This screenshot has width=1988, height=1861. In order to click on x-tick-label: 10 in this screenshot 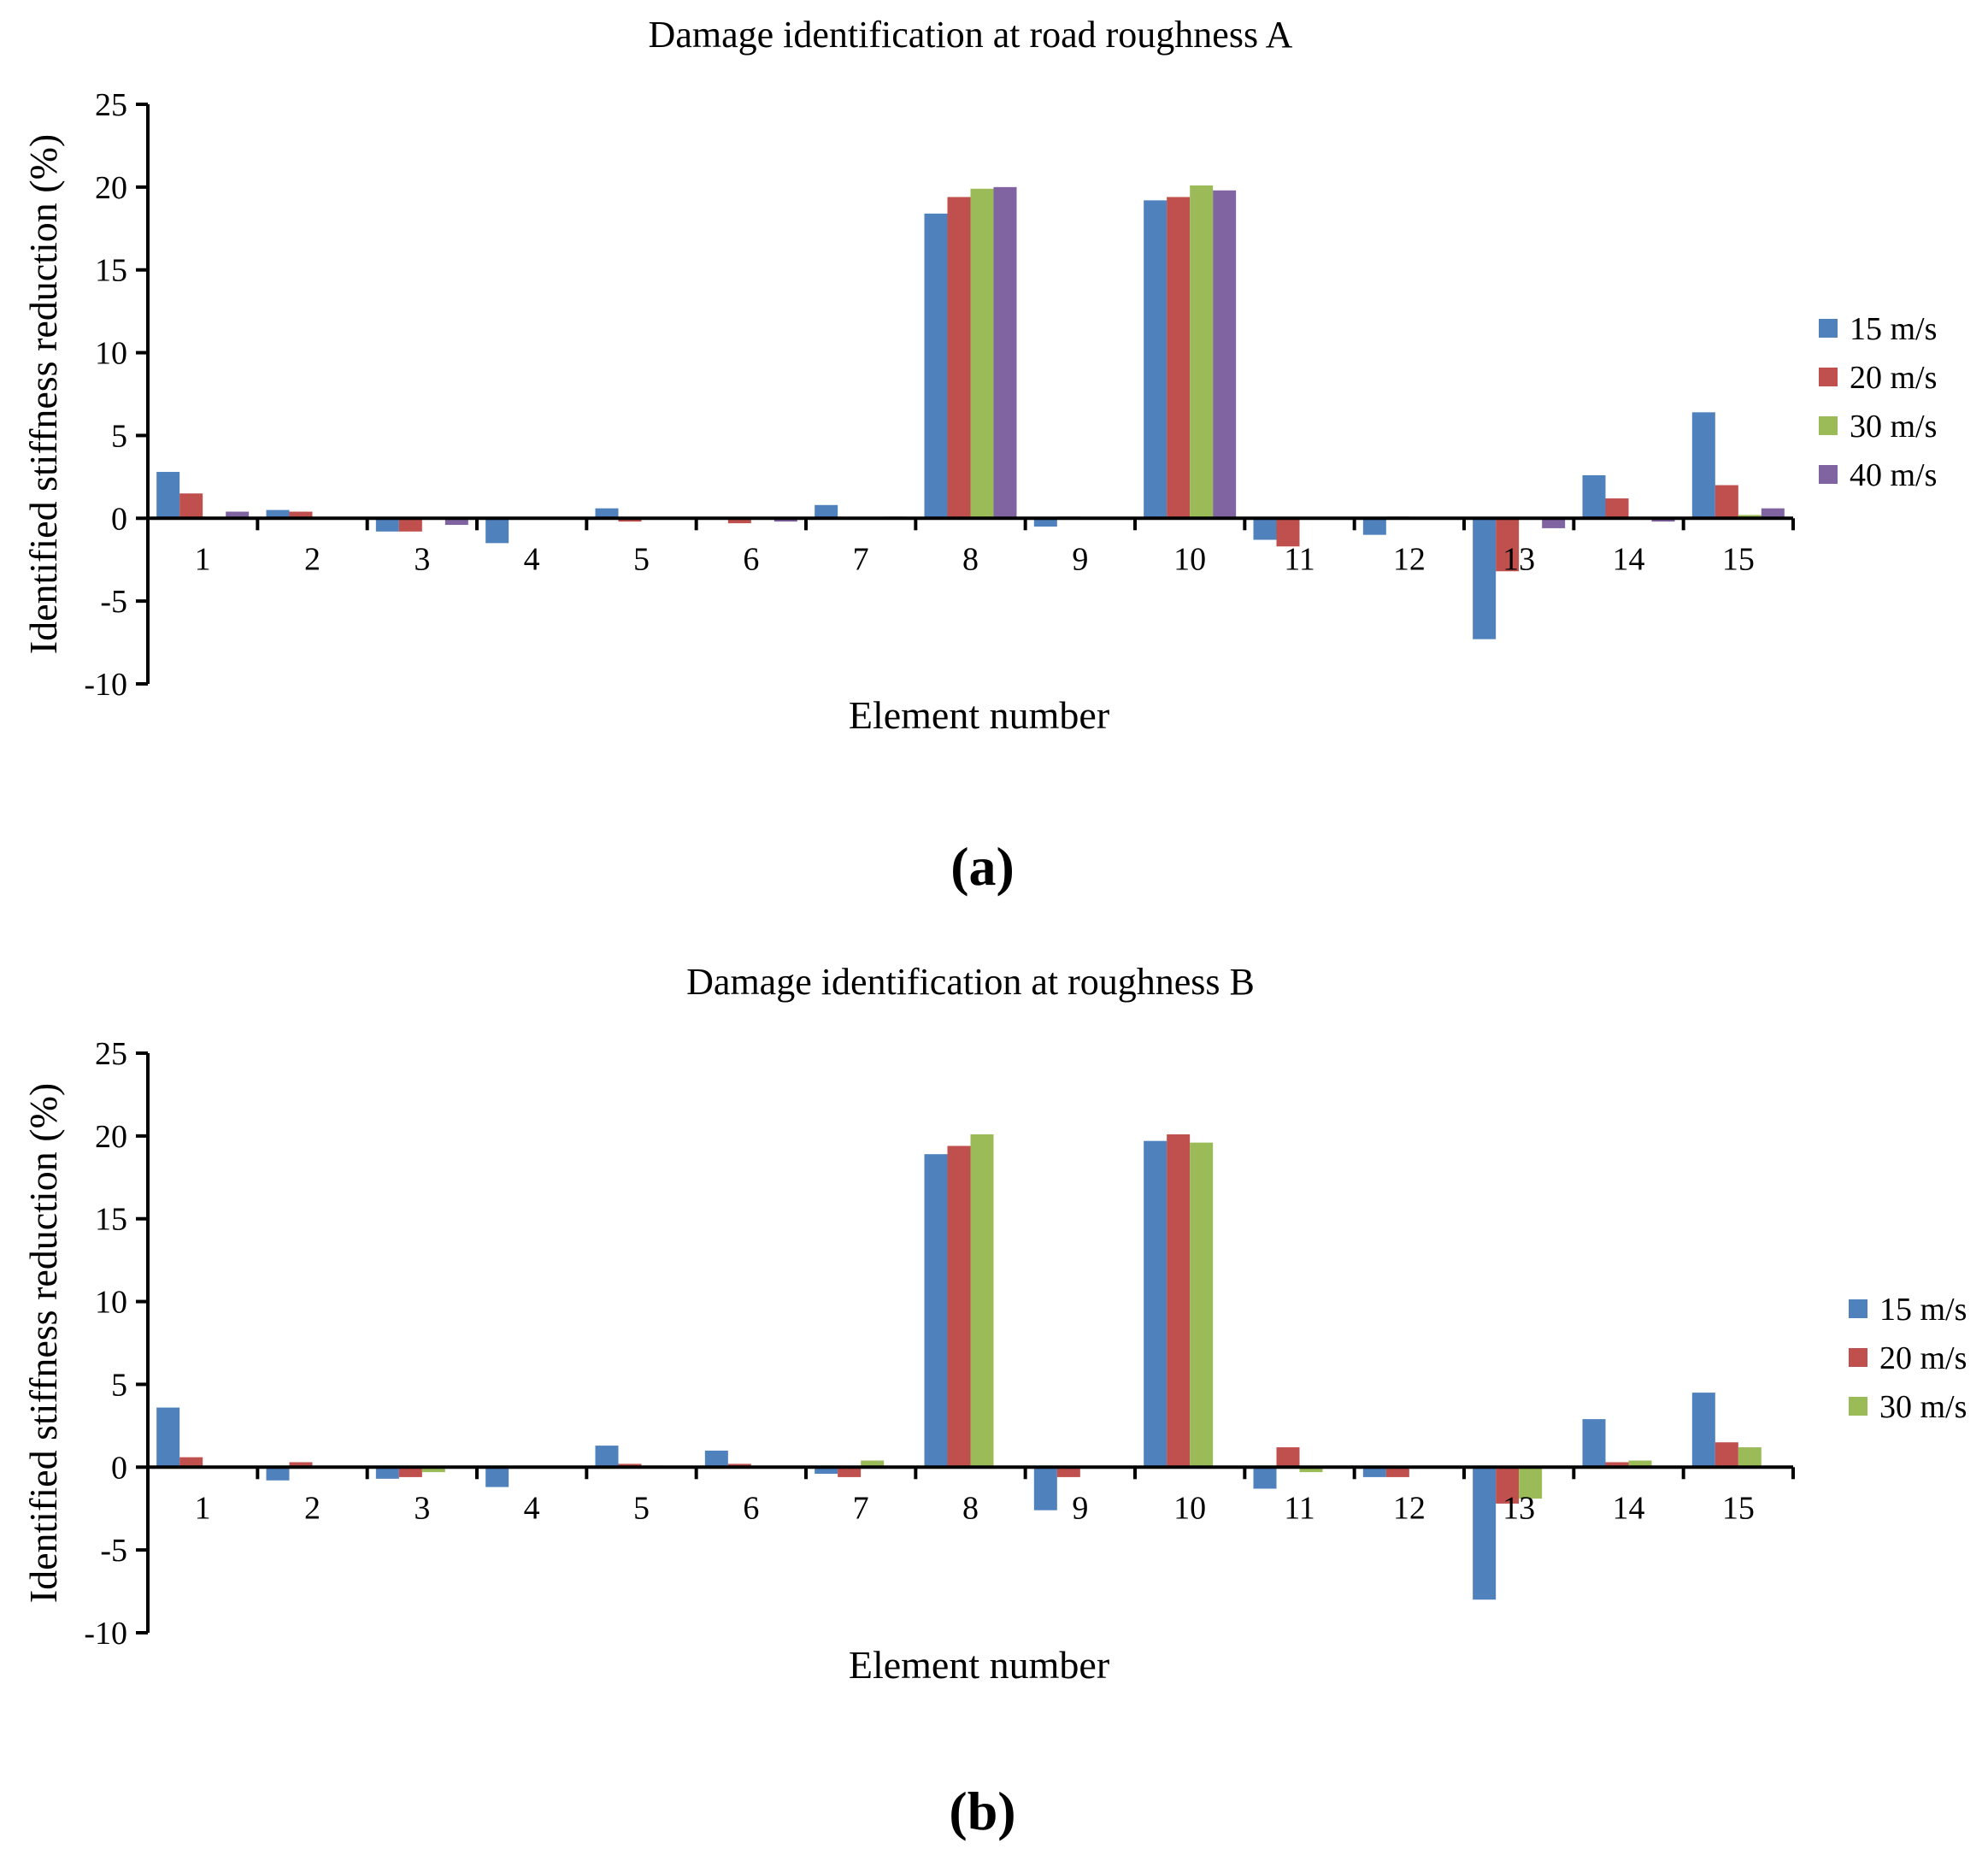, I will do `click(1189, 559)`.